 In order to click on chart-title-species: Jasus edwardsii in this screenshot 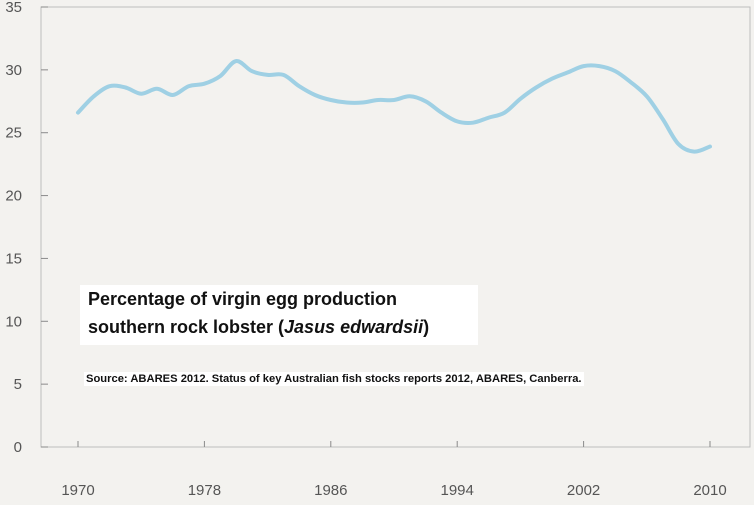, I will do `click(354, 327)`.